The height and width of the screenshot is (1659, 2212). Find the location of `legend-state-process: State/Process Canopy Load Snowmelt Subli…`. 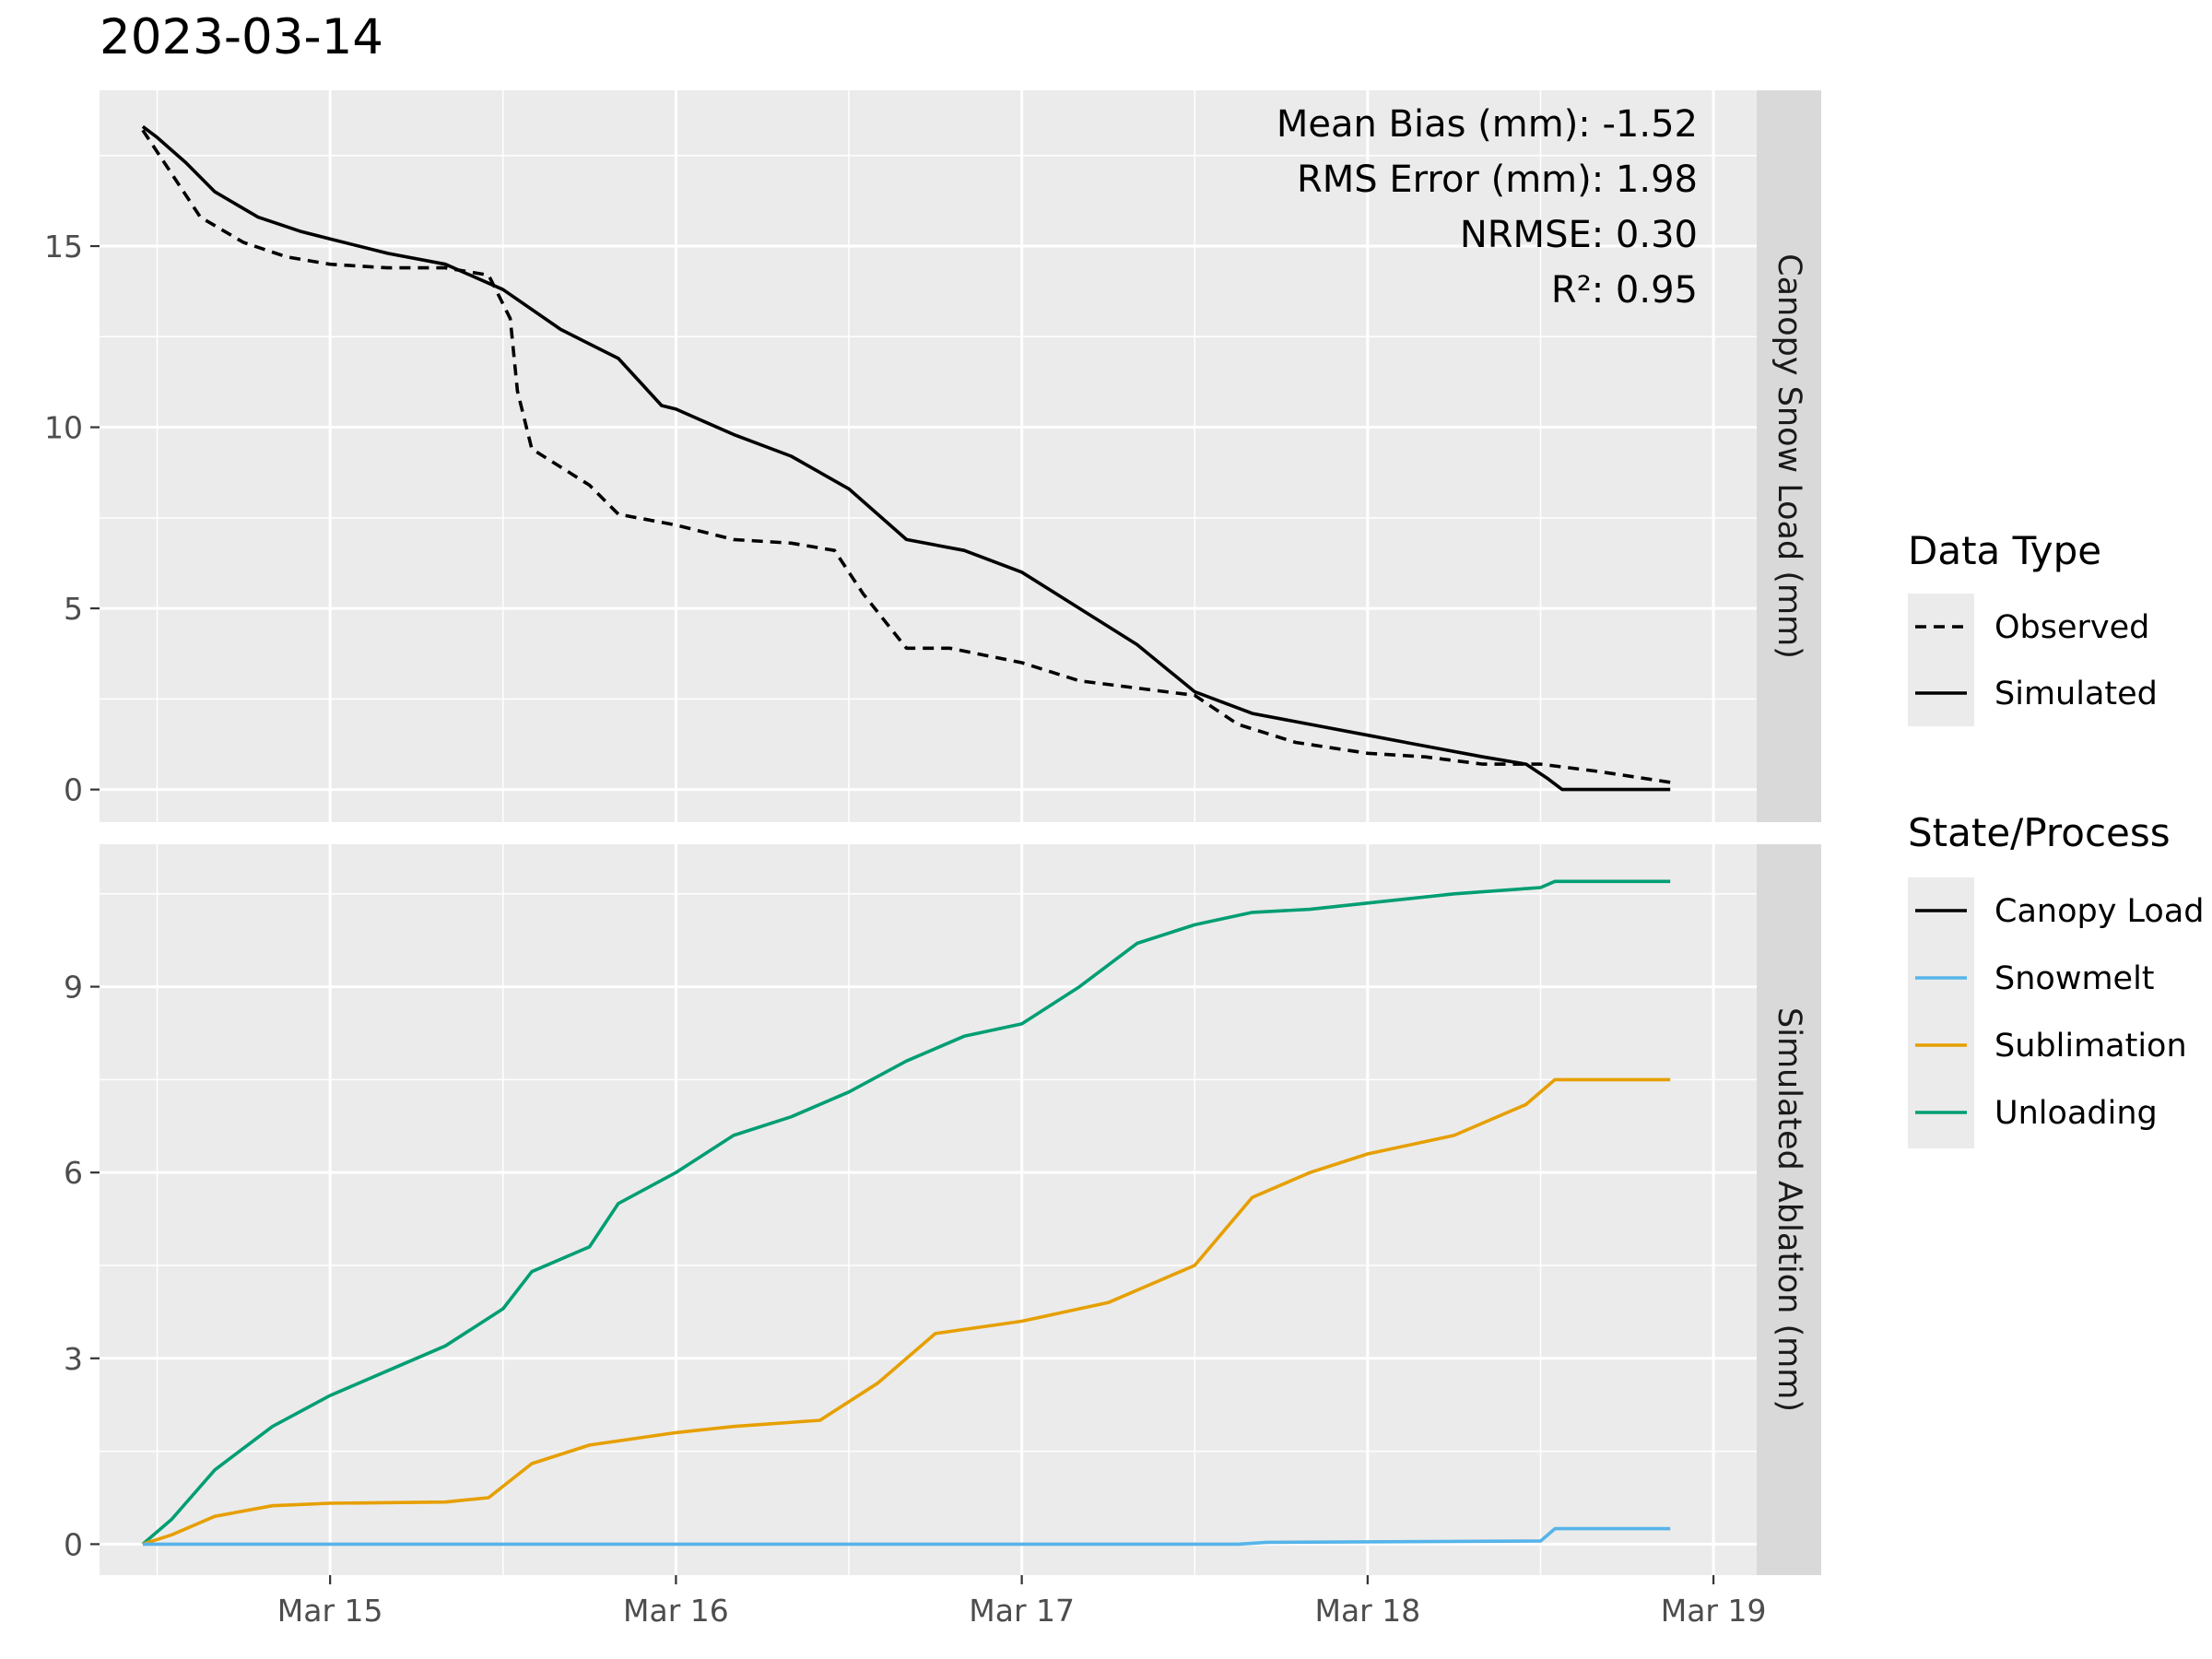

legend-state-process: State/Process Canopy Load Snowmelt Subli… is located at coordinates (2056, 979).